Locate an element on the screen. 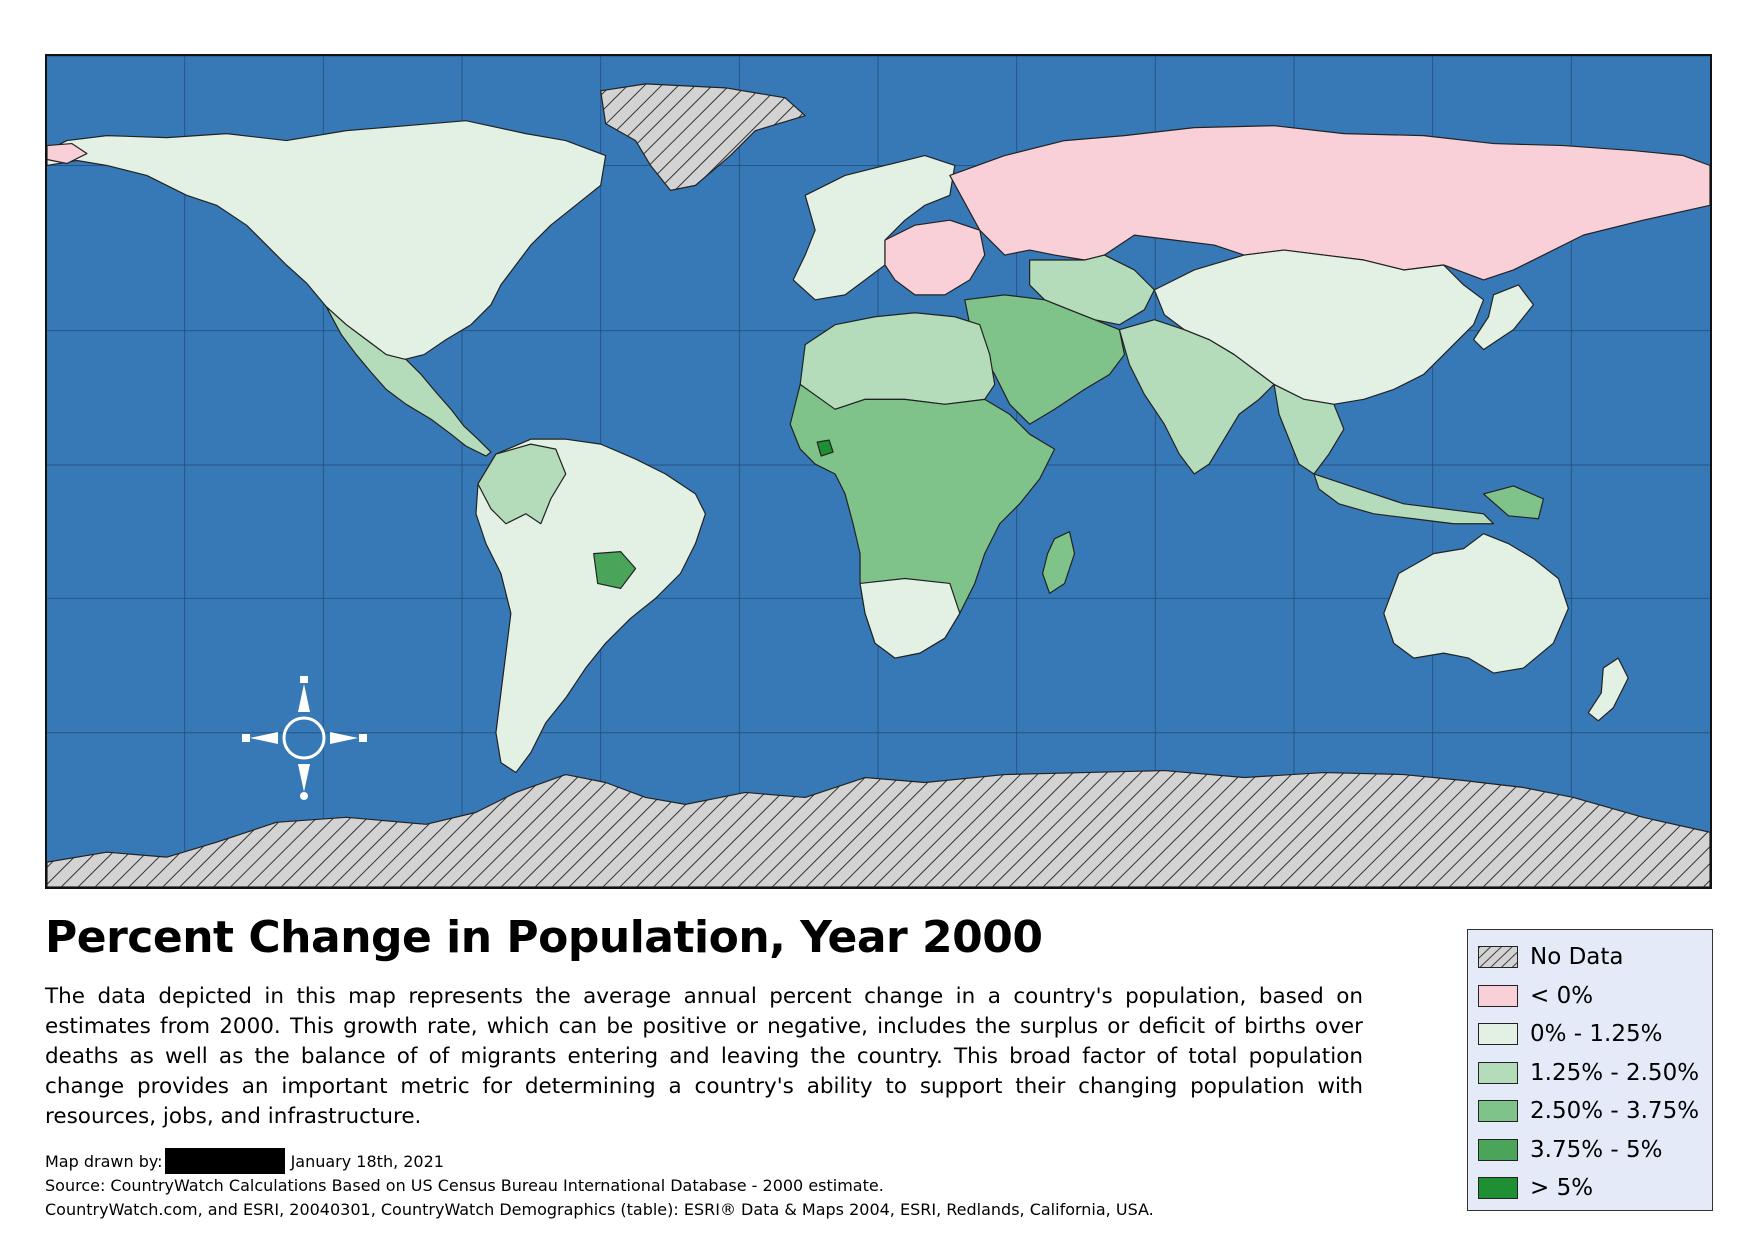  north-america is located at coordinates (327, 240).